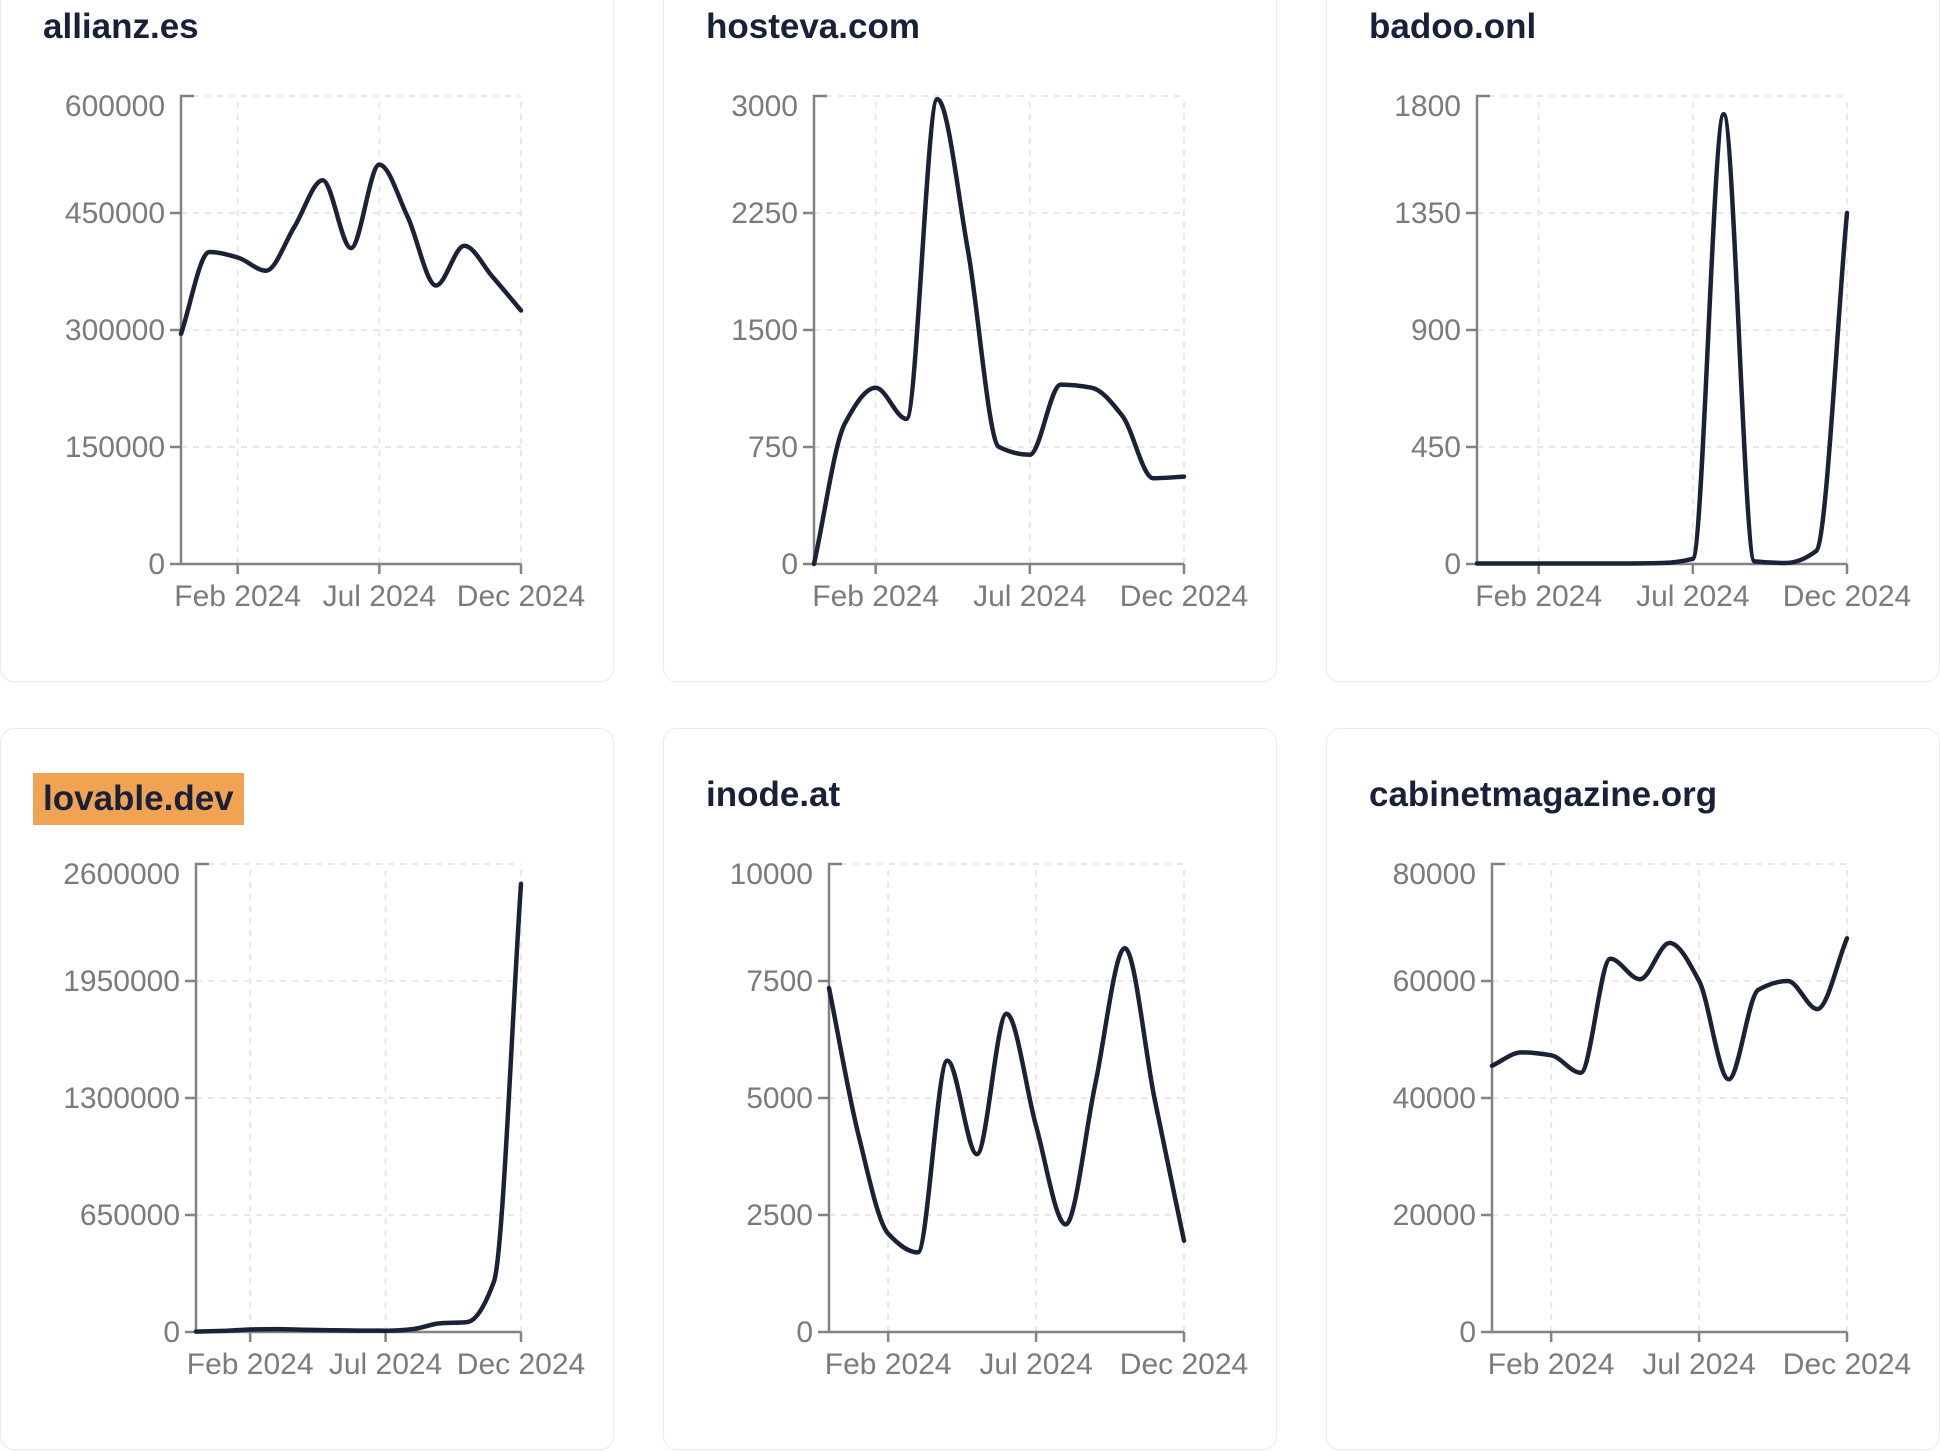 The width and height of the screenshot is (1940, 1452). Describe the element at coordinates (115, 330) in the screenshot. I see `svg-text: 300000` at that location.